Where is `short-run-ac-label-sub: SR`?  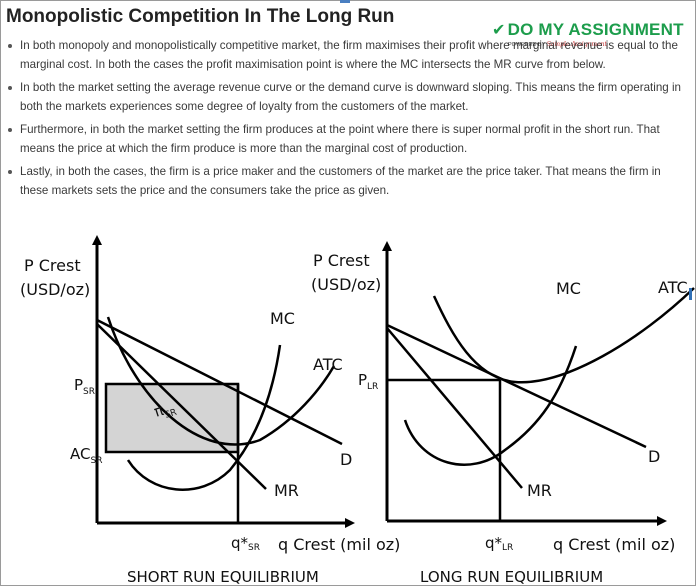 short-run-ac-label-sub: SR is located at coordinates (96, 461).